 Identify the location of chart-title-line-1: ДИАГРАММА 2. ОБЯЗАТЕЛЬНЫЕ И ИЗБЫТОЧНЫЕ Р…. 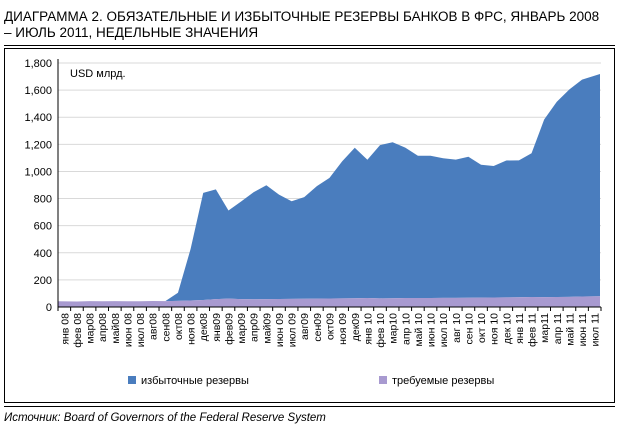
(302, 16).